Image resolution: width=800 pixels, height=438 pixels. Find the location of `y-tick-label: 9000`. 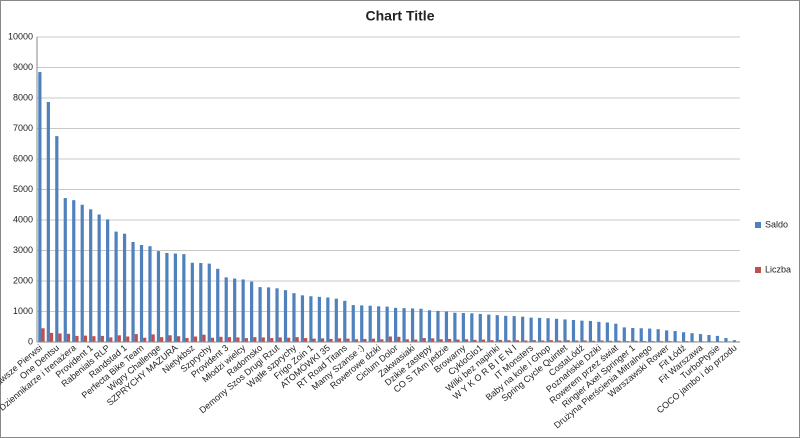

y-tick-label: 9000 is located at coordinates (23, 67).